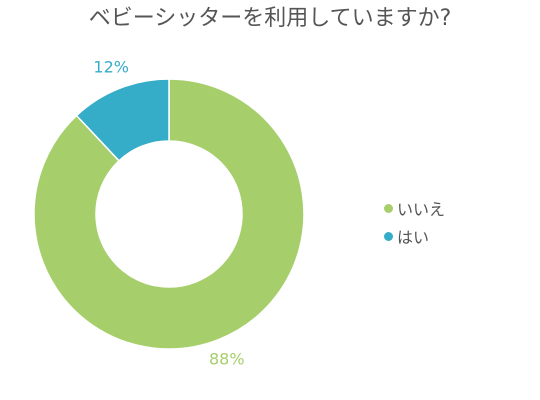 The width and height of the screenshot is (540, 400). Describe the element at coordinates (111, 67) in the screenshot. I see `data-label-yes: 12%` at that location.